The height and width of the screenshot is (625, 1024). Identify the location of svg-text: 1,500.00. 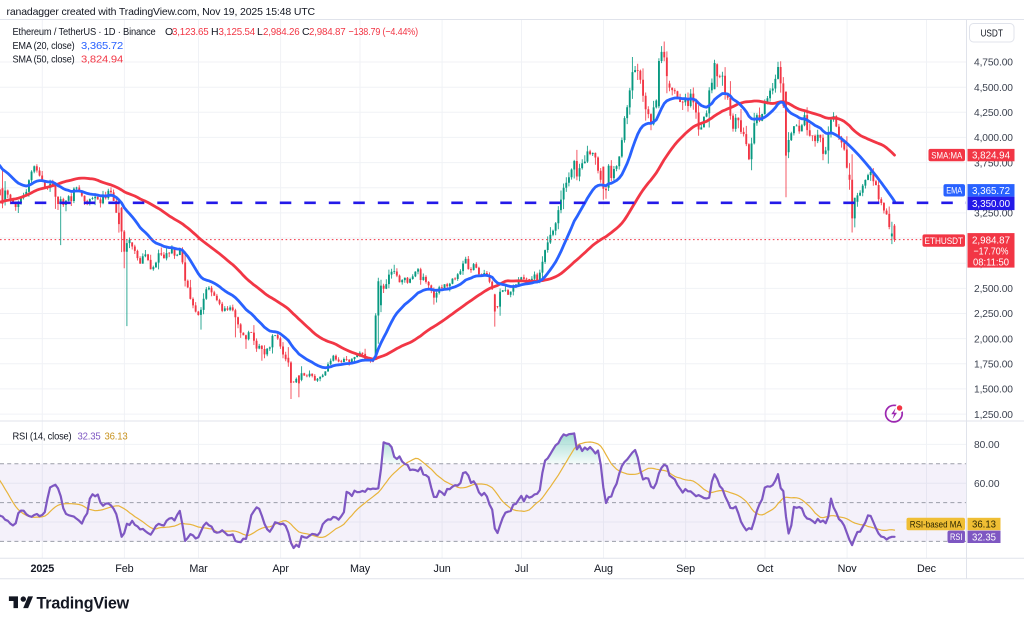
(993, 390).